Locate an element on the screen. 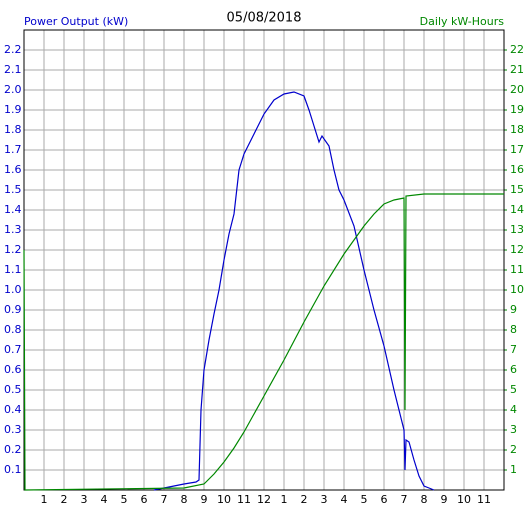 The height and width of the screenshot is (510, 527). y-tick-label: 0.8 is located at coordinates (13, 329).